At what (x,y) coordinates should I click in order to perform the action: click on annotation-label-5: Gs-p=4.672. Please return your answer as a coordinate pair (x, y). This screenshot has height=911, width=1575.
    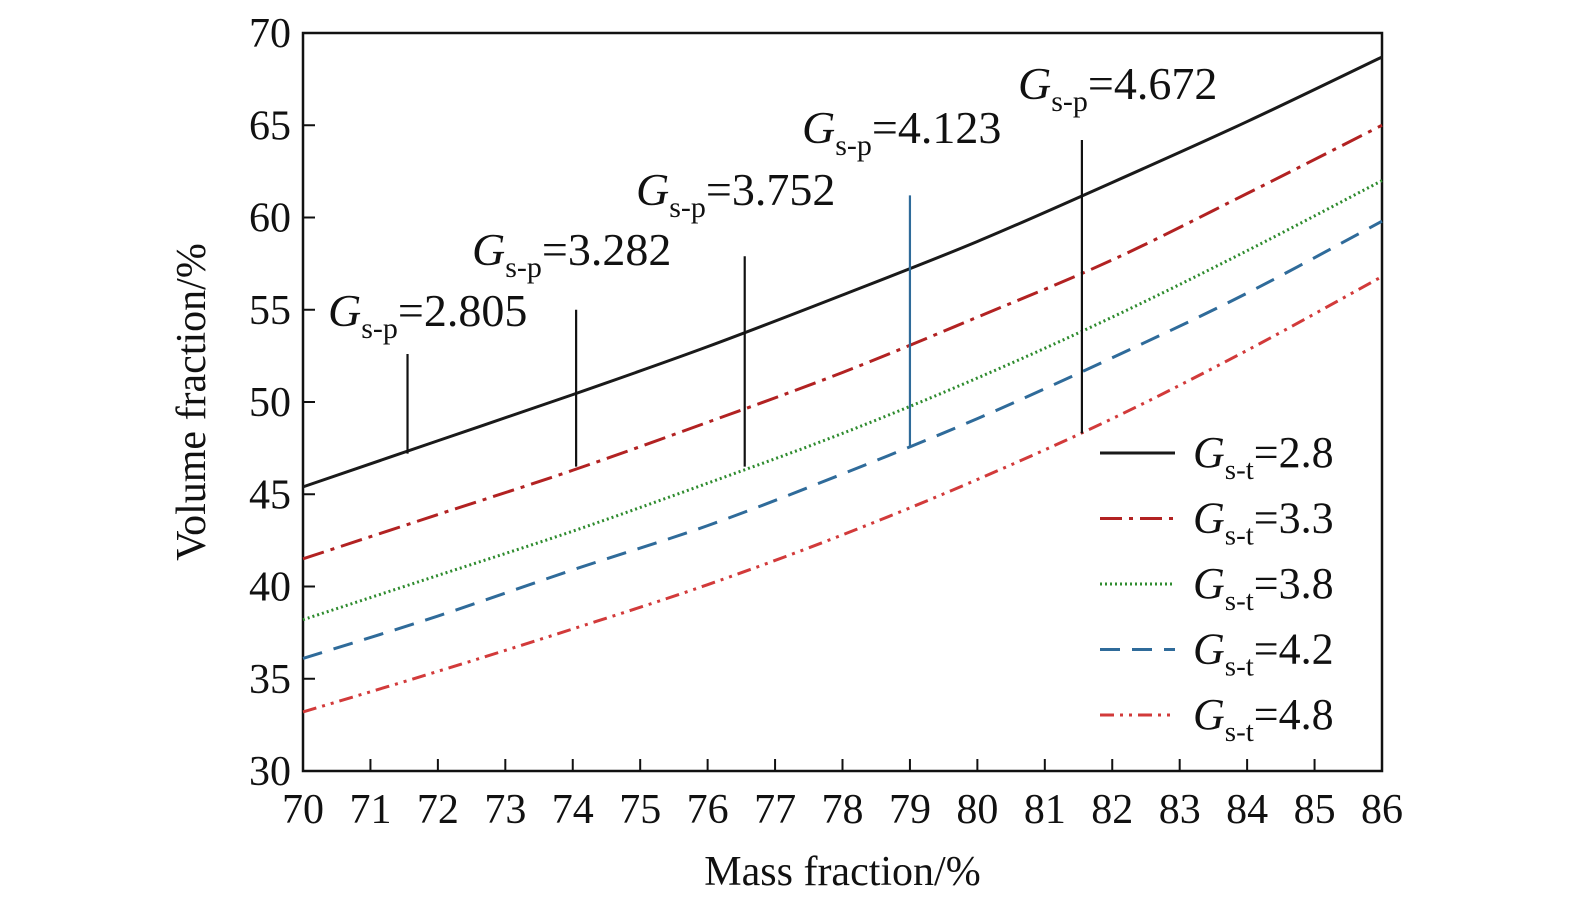
    Looking at the image, I should click on (1117, 88).